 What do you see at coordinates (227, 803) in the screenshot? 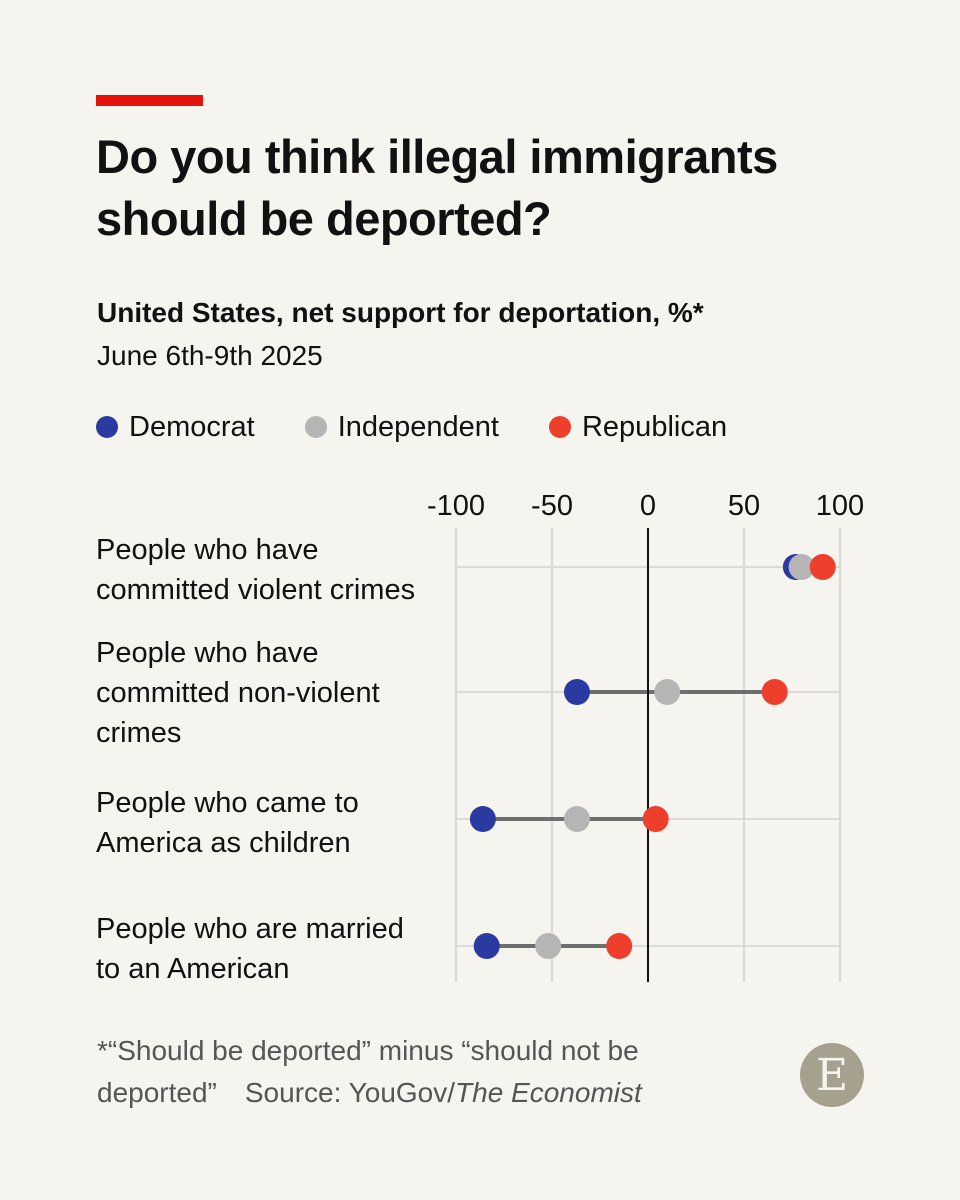
I see `row-label-line: People who came to` at bounding box center [227, 803].